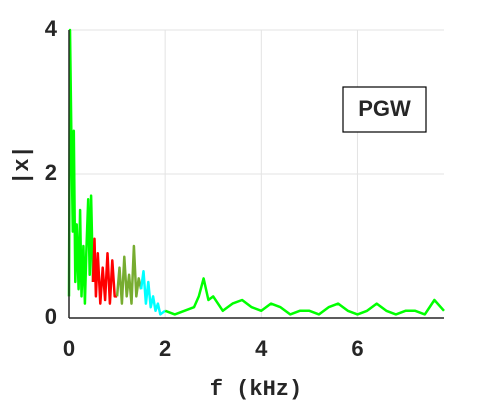 The width and height of the screenshot is (491, 409). I want to click on annotation: PGW, so click(384, 108).